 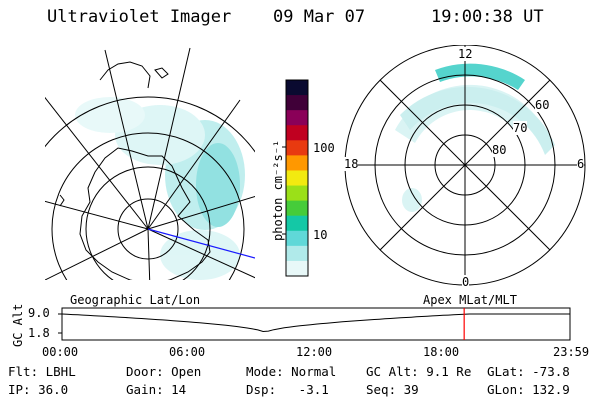 I want to click on instrument-title: Ultraviolet Imager, so click(x=139, y=17).